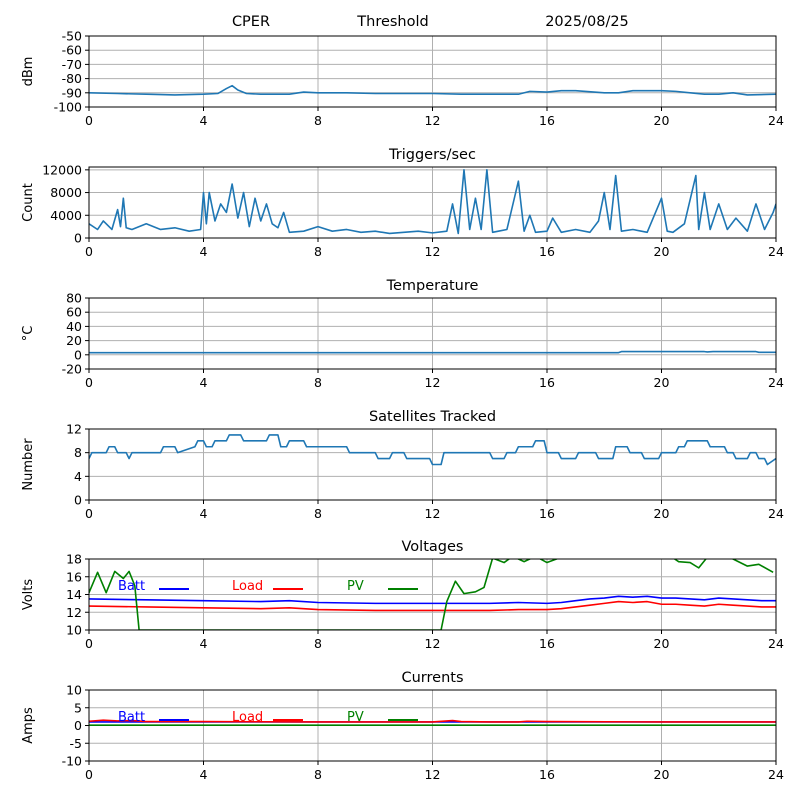 Image resolution: width=800 pixels, height=800 pixels. What do you see at coordinates (433, 547) in the screenshot?
I see `chart-title: Voltages` at bounding box center [433, 547].